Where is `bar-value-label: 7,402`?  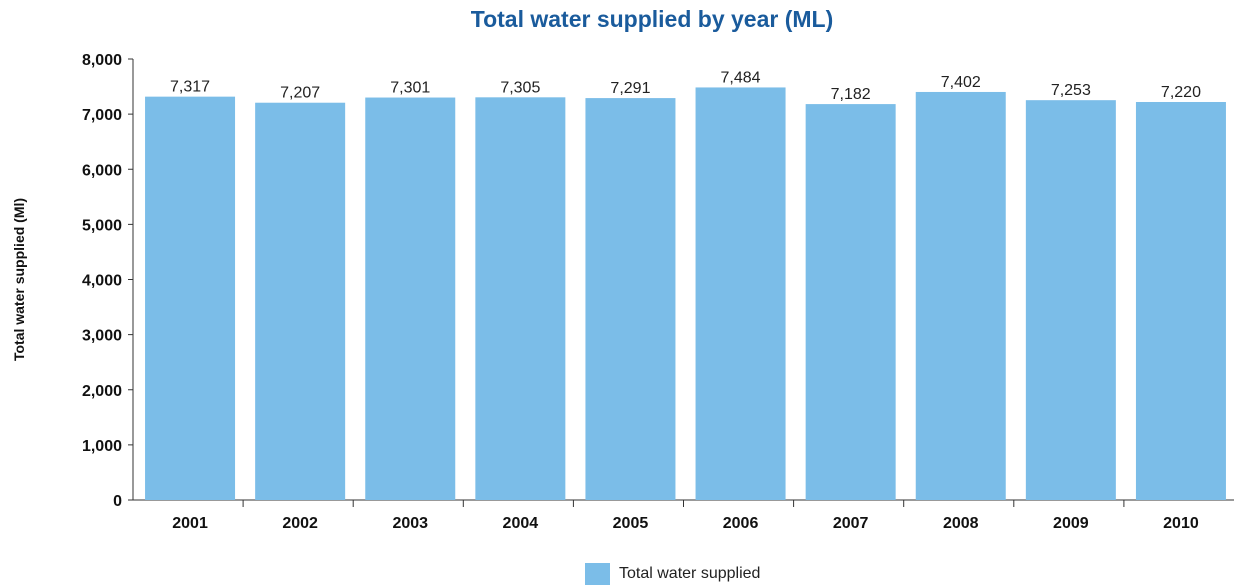
bar-value-label: 7,402 is located at coordinates (961, 82).